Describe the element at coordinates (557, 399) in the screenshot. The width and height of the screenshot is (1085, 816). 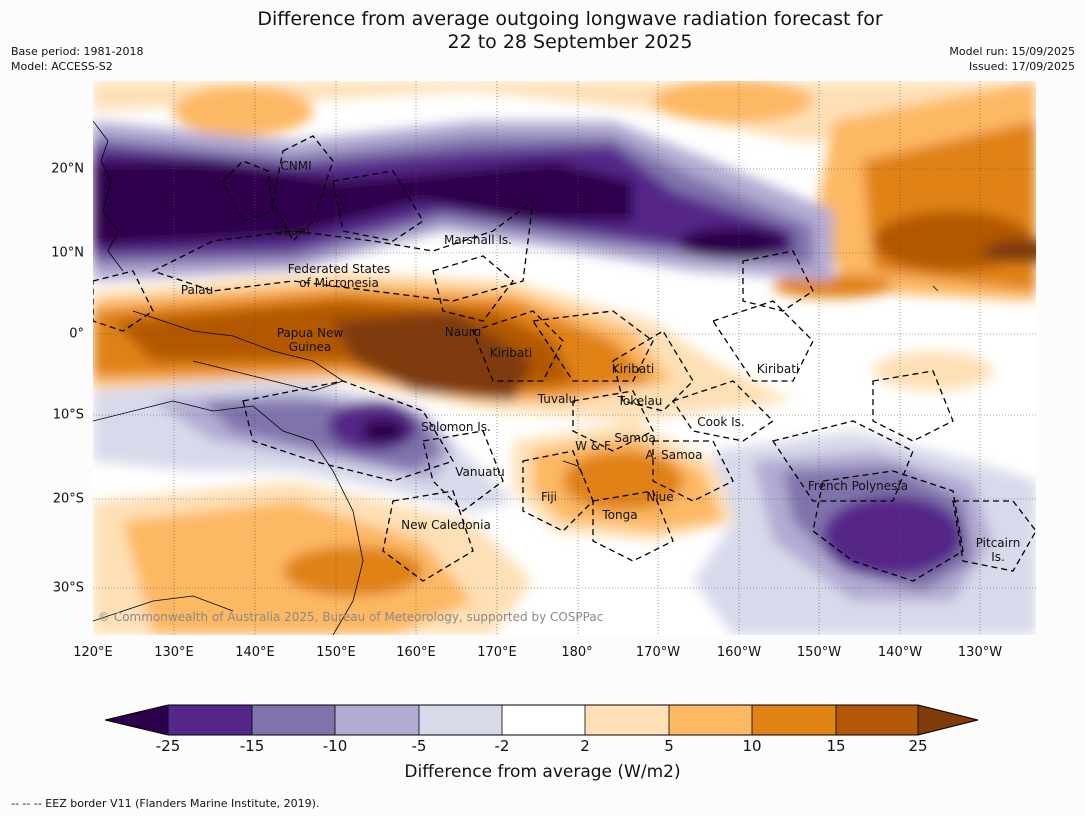
I see `label-tuvalu: Tuvalu` at that location.